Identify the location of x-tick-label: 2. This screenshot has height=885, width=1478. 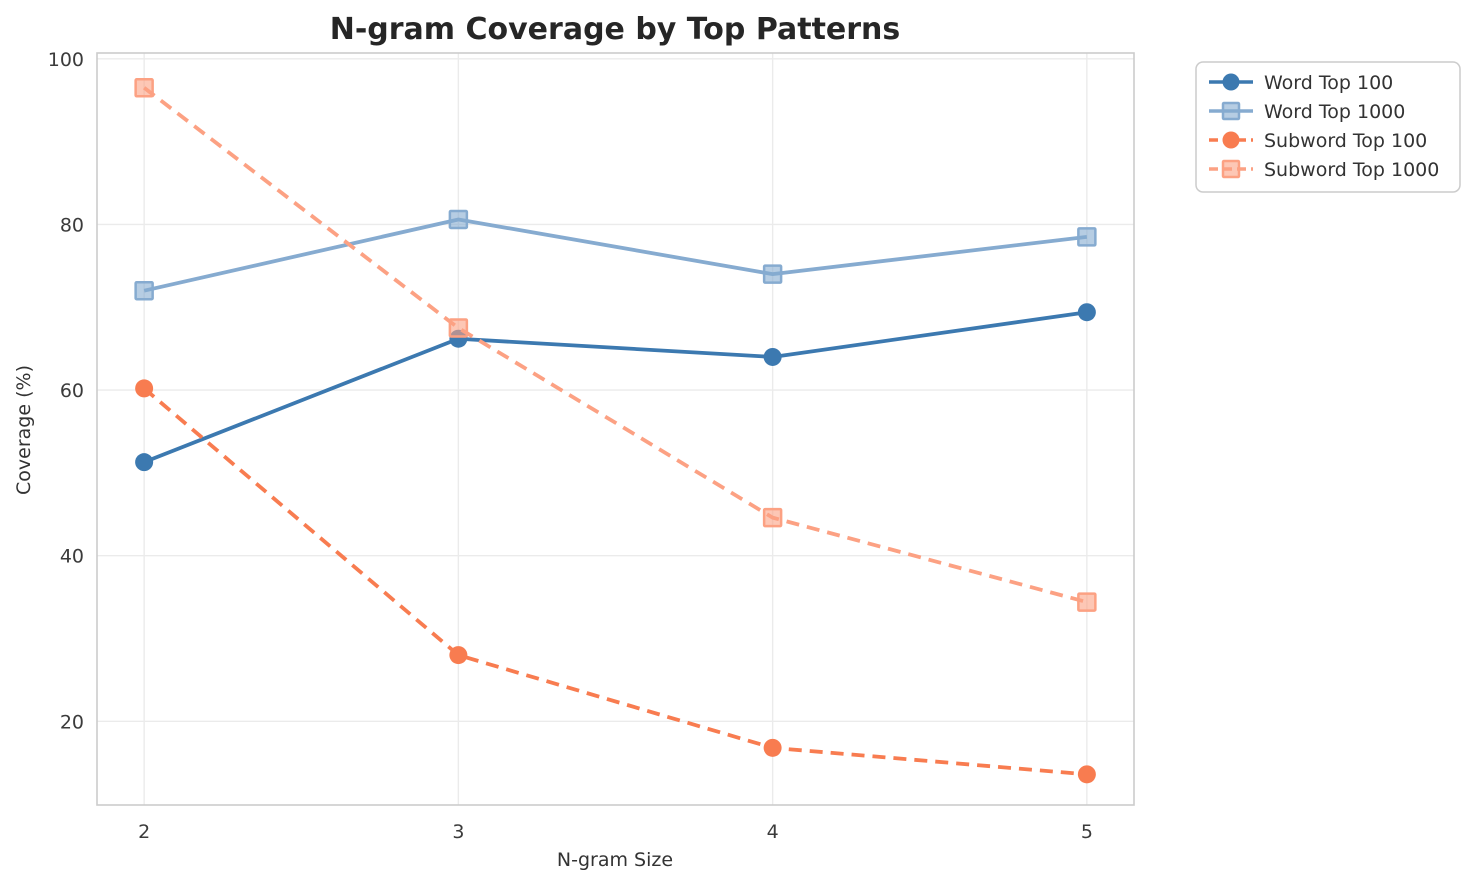
(144, 832).